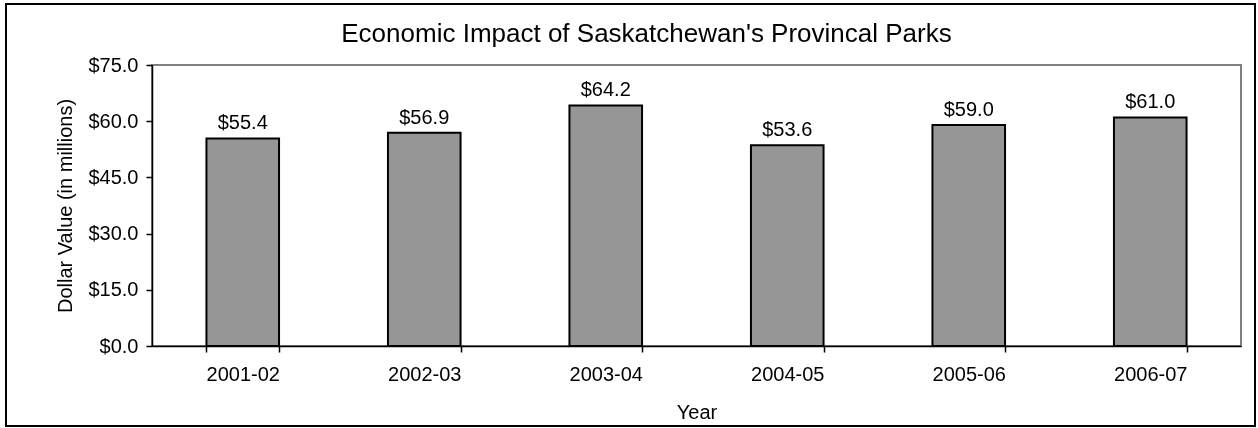 This screenshot has height=428, width=1258. What do you see at coordinates (606, 373) in the screenshot?
I see `x-tick-label: 2003-04` at bounding box center [606, 373].